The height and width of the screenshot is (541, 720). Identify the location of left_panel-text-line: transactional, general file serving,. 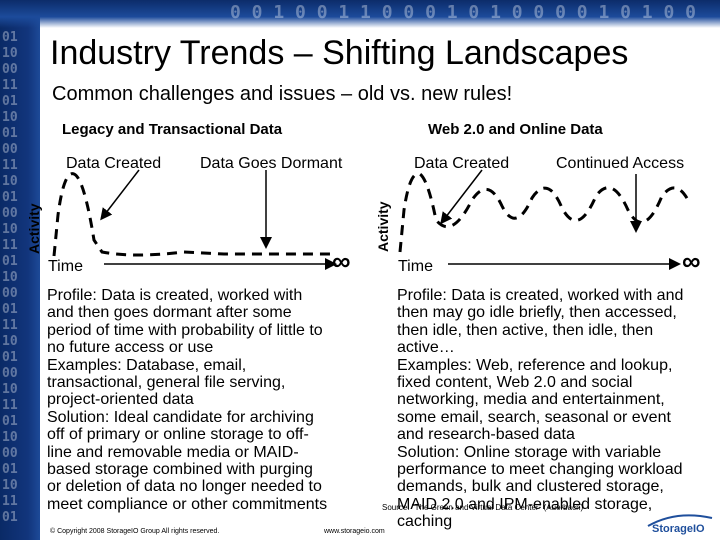
(166, 383).